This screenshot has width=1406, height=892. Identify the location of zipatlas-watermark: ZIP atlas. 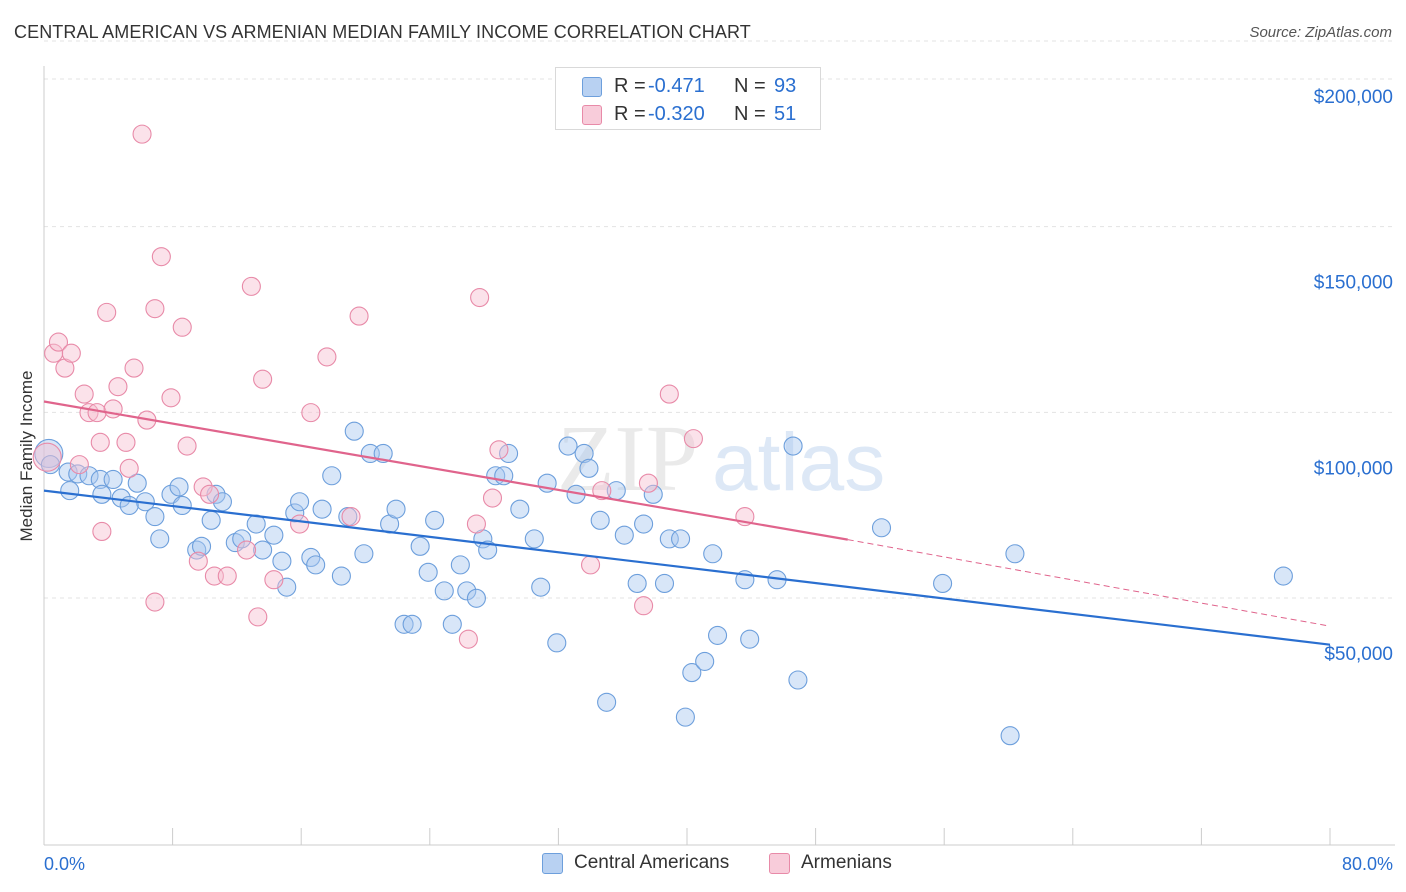
(721, 459).